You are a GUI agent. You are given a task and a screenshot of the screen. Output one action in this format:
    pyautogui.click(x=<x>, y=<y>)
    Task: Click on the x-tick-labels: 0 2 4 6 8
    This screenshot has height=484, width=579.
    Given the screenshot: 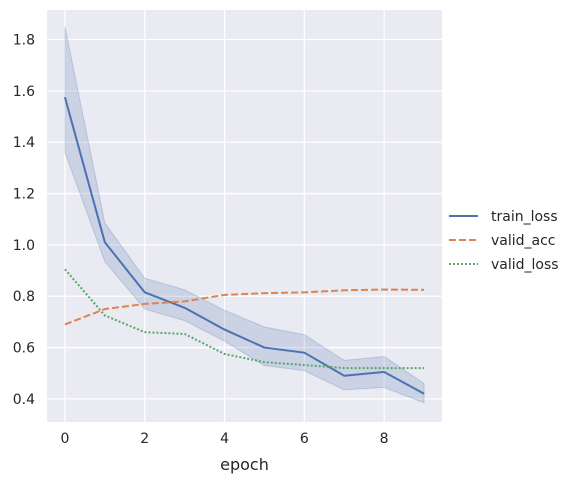 What is the action you would take?
    pyautogui.click(x=224, y=439)
    